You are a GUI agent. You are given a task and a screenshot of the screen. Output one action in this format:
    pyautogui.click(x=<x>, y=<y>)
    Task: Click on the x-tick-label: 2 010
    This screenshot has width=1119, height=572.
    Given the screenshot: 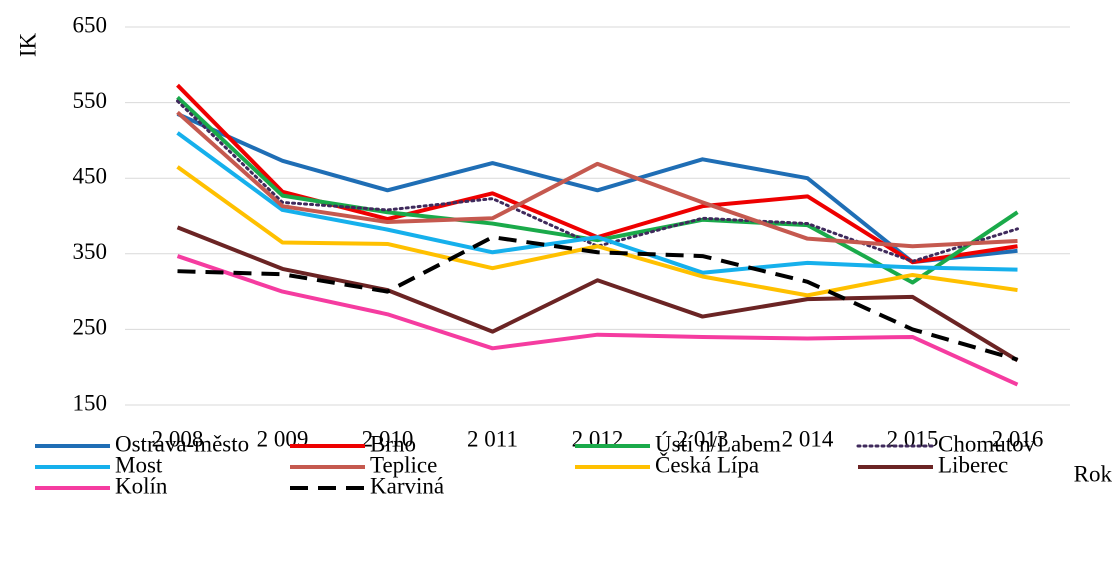 What is the action you would take?
    pyautogui.click(x=388, y=438)
    